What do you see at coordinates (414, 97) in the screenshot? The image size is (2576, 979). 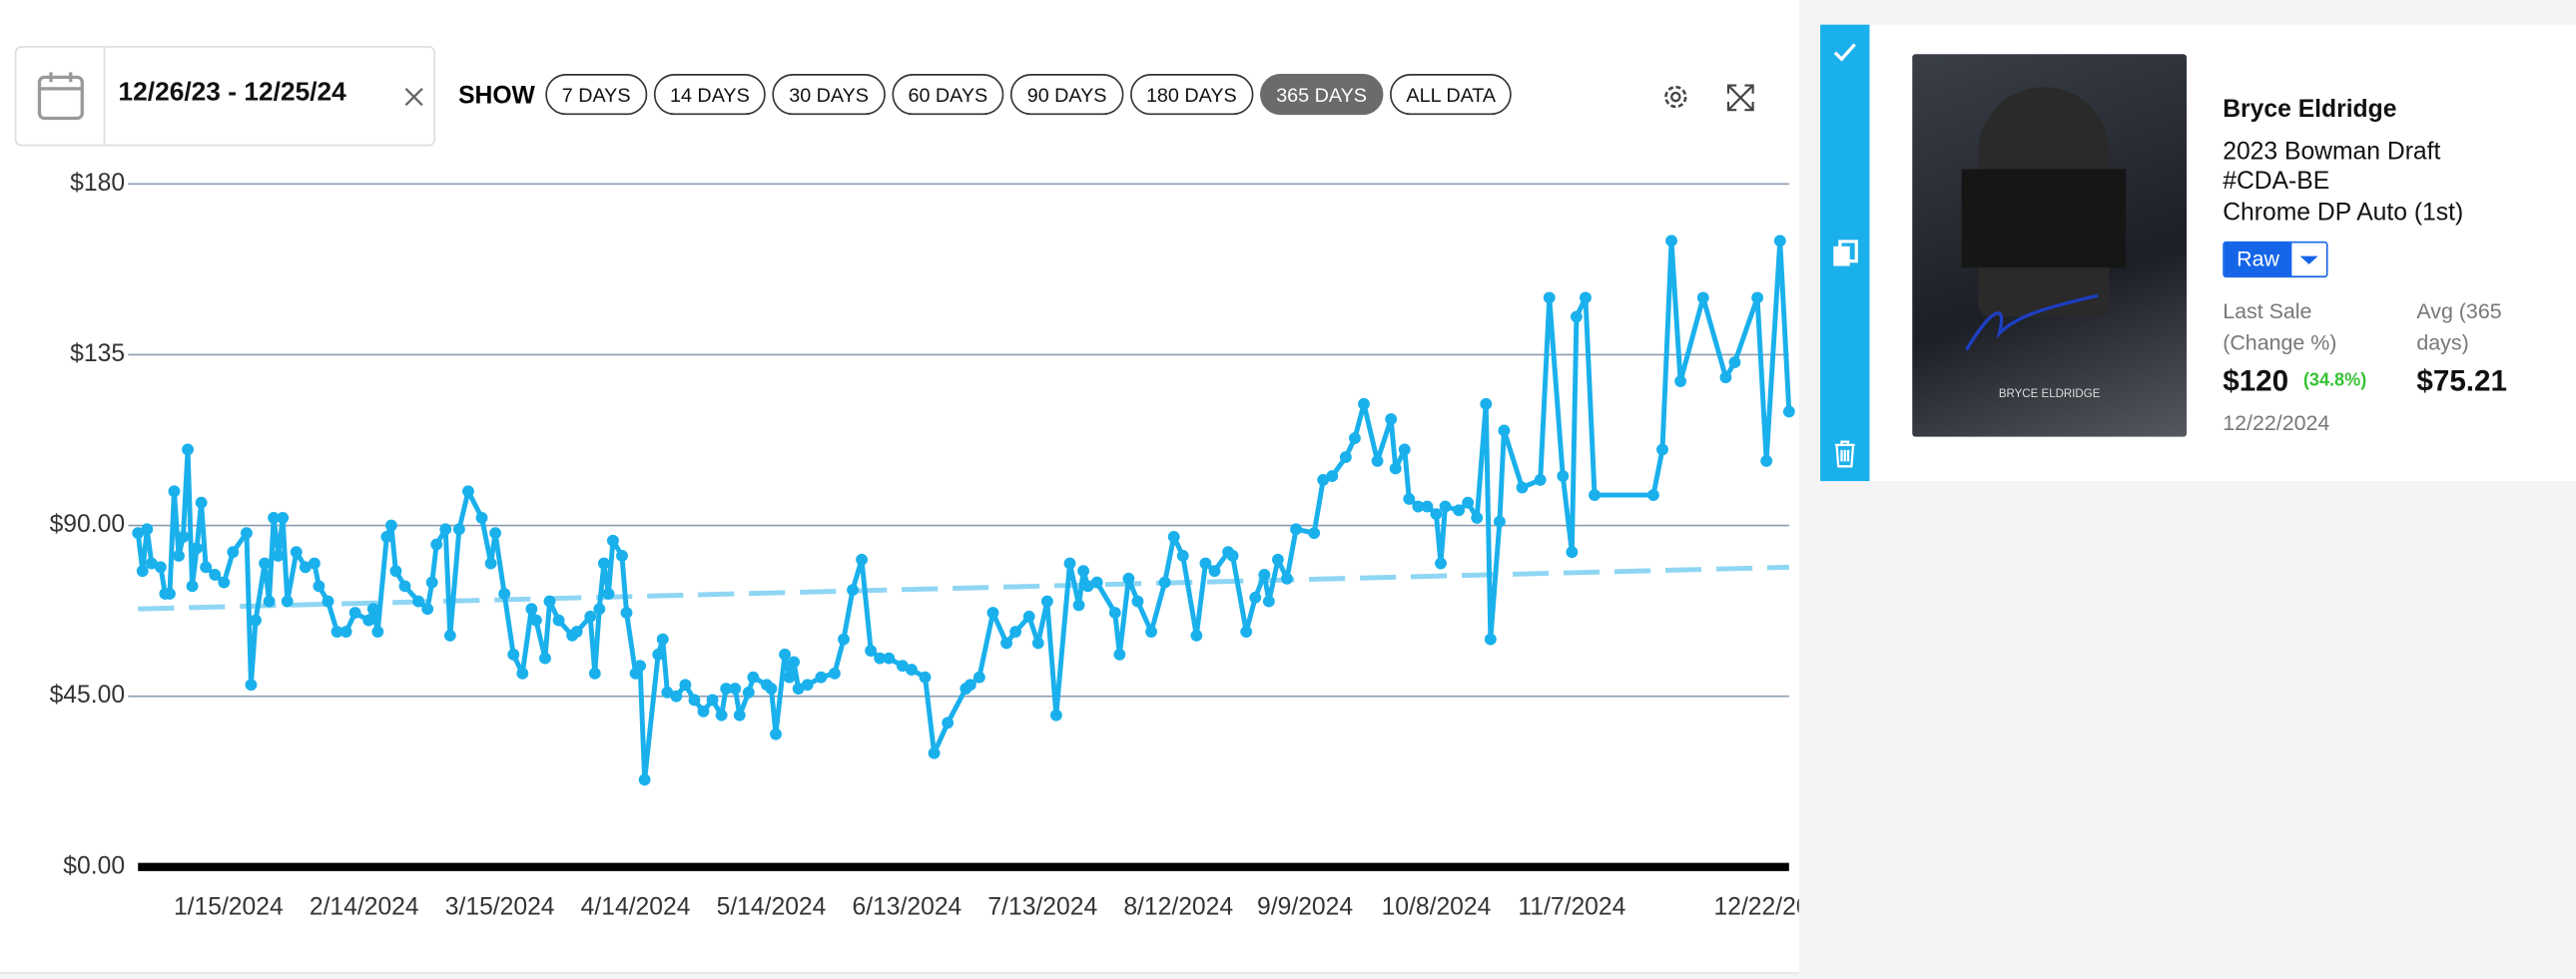 I see `clear-icon` at bounding box center [414, 97].